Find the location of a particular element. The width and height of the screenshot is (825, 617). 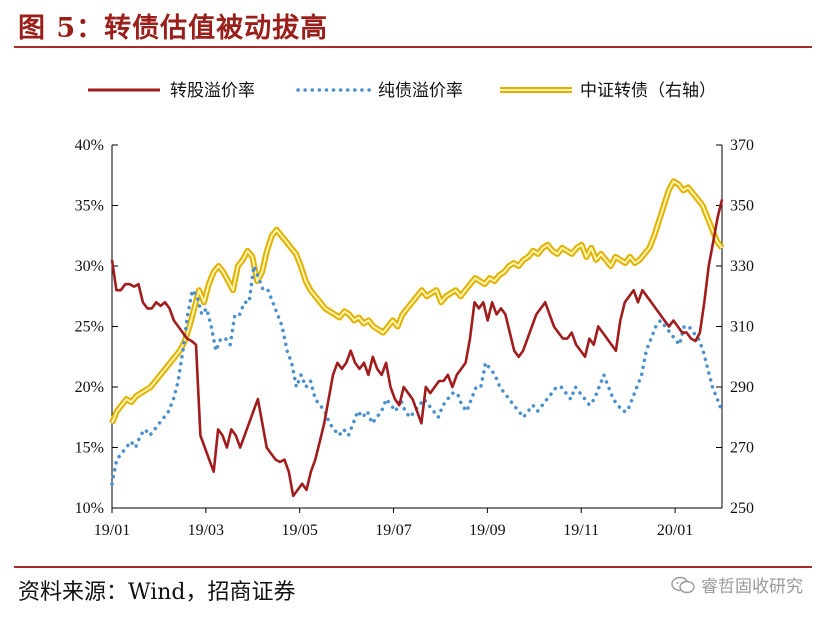

y-left-tick-label: 10% is located at coordinates (89, 508).